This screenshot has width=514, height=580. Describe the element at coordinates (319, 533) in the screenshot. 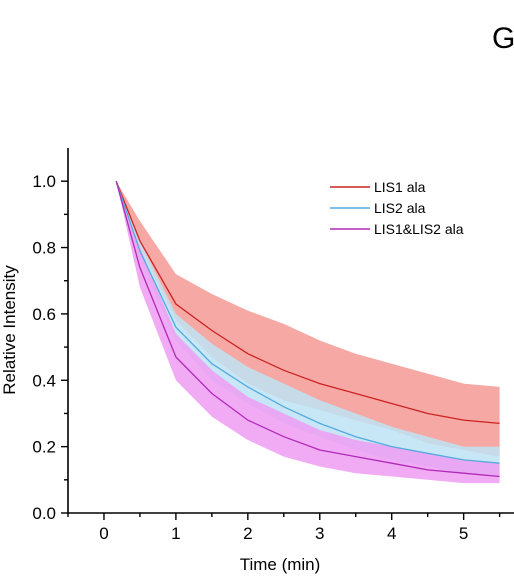

I see `x-tick-label: 3` at that location.